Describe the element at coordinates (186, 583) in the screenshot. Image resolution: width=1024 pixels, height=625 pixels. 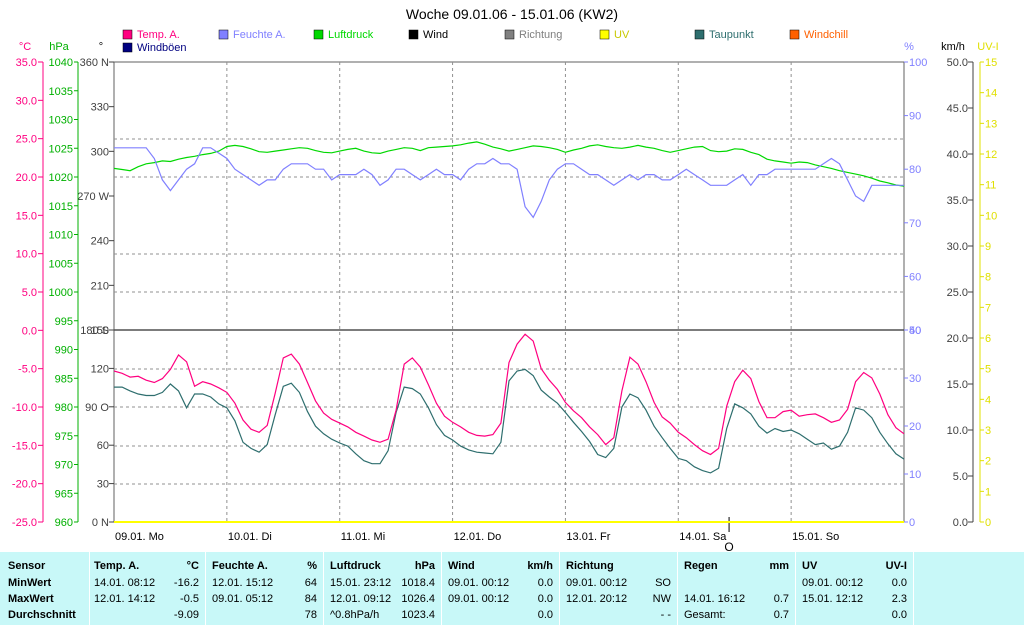
I see `stats-temp-min-value: -16.2` at that location.